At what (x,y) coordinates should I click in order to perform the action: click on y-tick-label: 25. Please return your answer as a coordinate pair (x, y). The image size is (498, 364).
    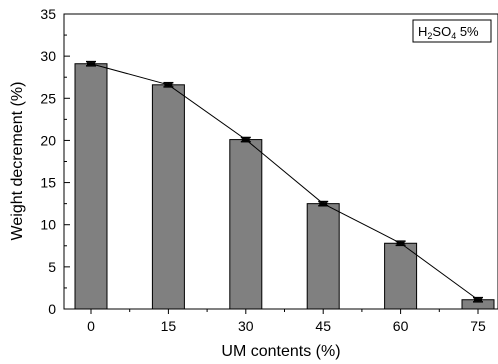
    Looking at the image, I should click on (48, 98).